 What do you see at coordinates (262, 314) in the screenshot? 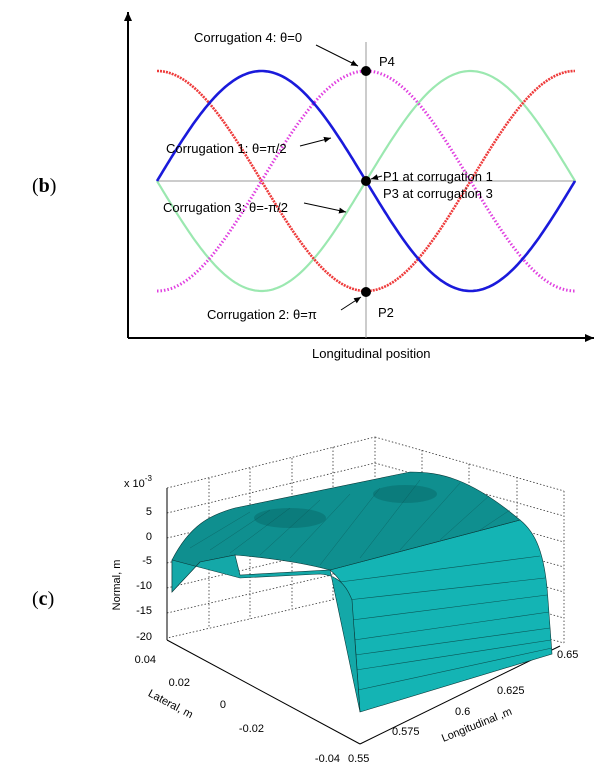
I see `label-c2: Corrugation 2: θ=π` at bounding box center [262, 314].